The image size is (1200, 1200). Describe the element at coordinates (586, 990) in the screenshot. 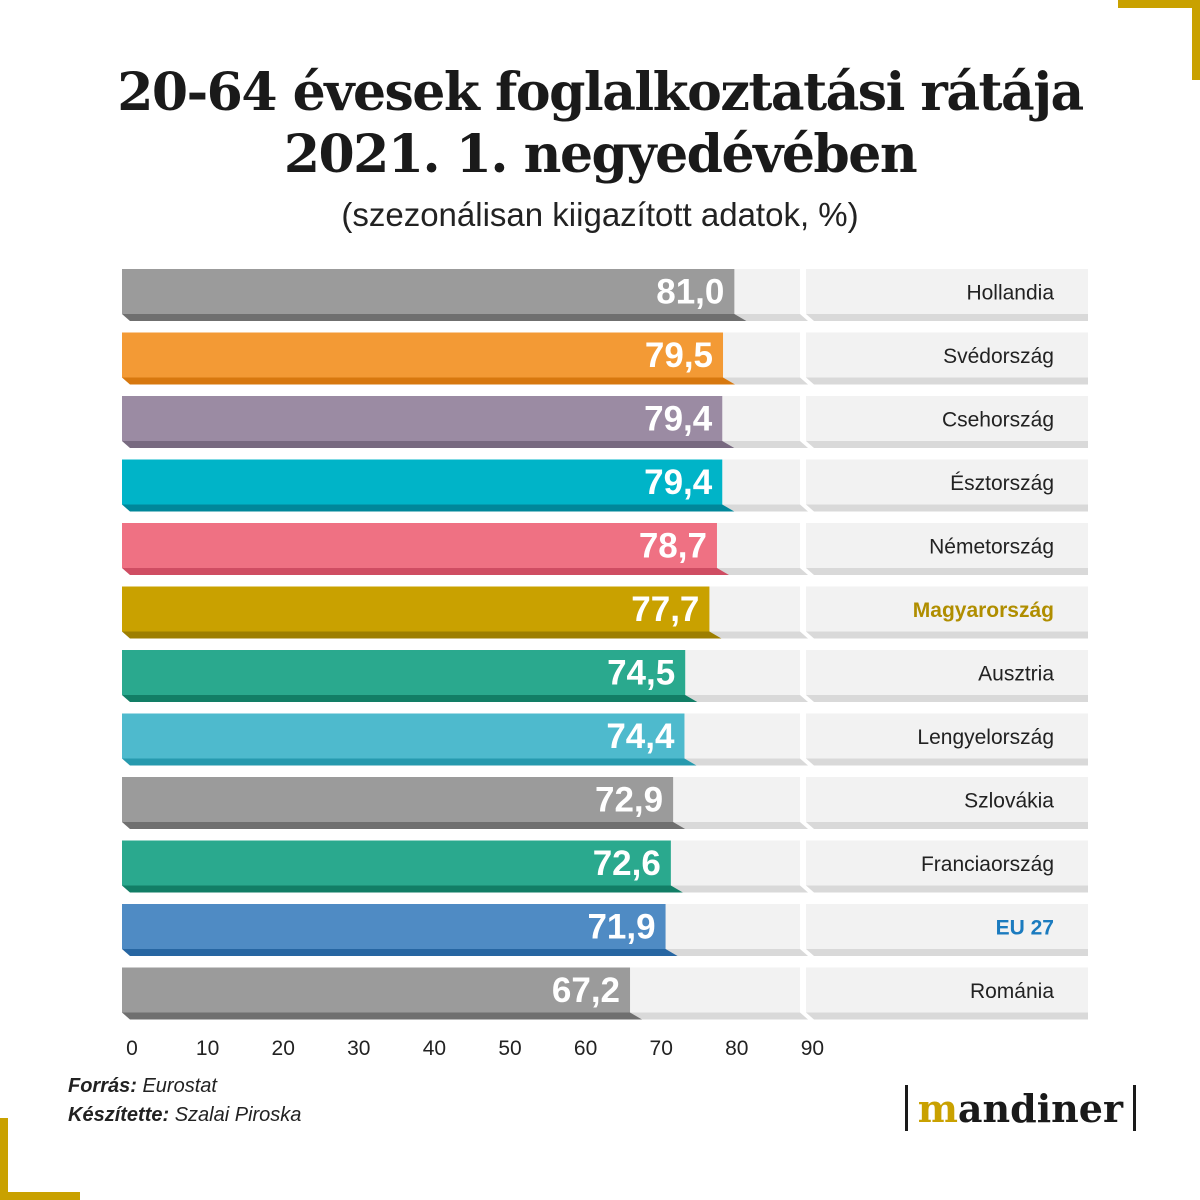

I see `value-label: 67,2` at that location.